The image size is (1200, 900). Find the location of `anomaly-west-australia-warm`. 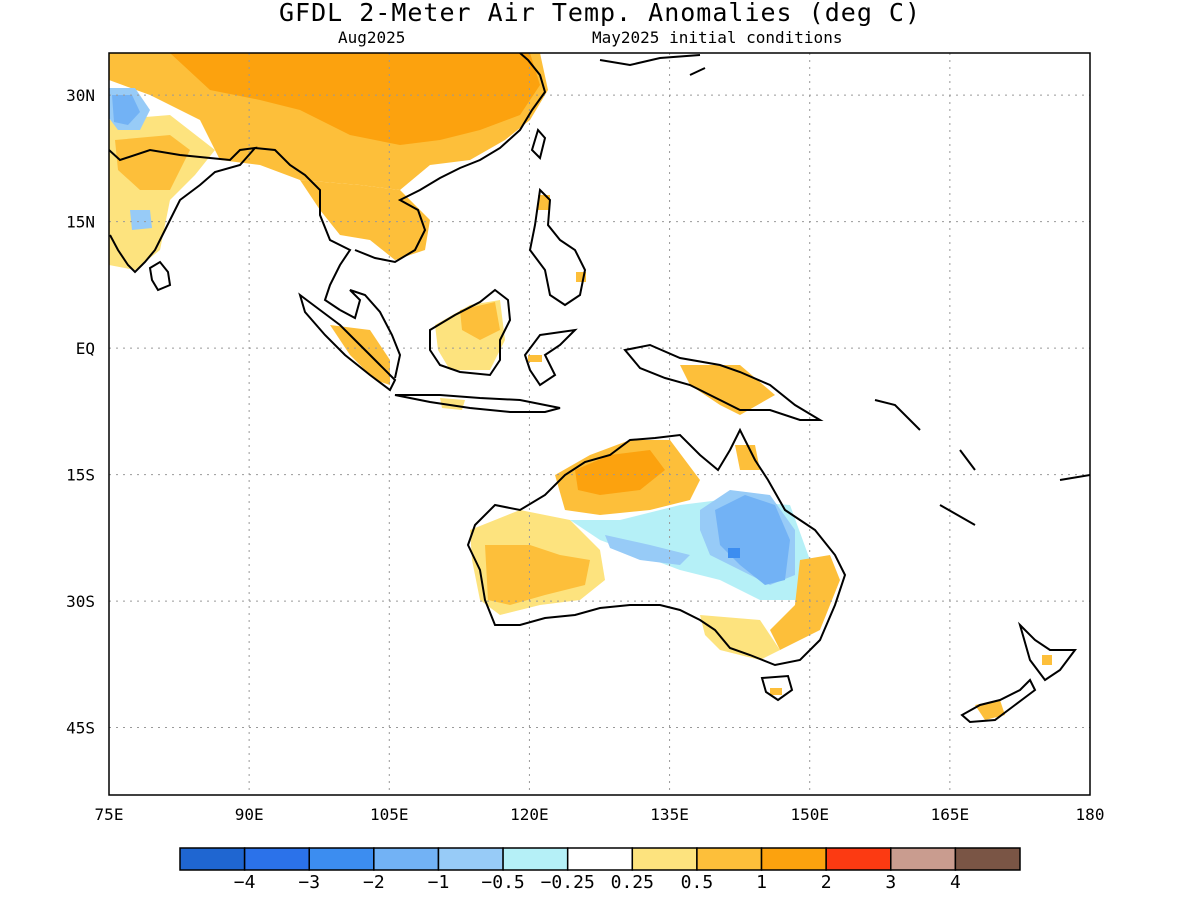

anomaly-west-australia-warm is located at coordinates (537, 575).